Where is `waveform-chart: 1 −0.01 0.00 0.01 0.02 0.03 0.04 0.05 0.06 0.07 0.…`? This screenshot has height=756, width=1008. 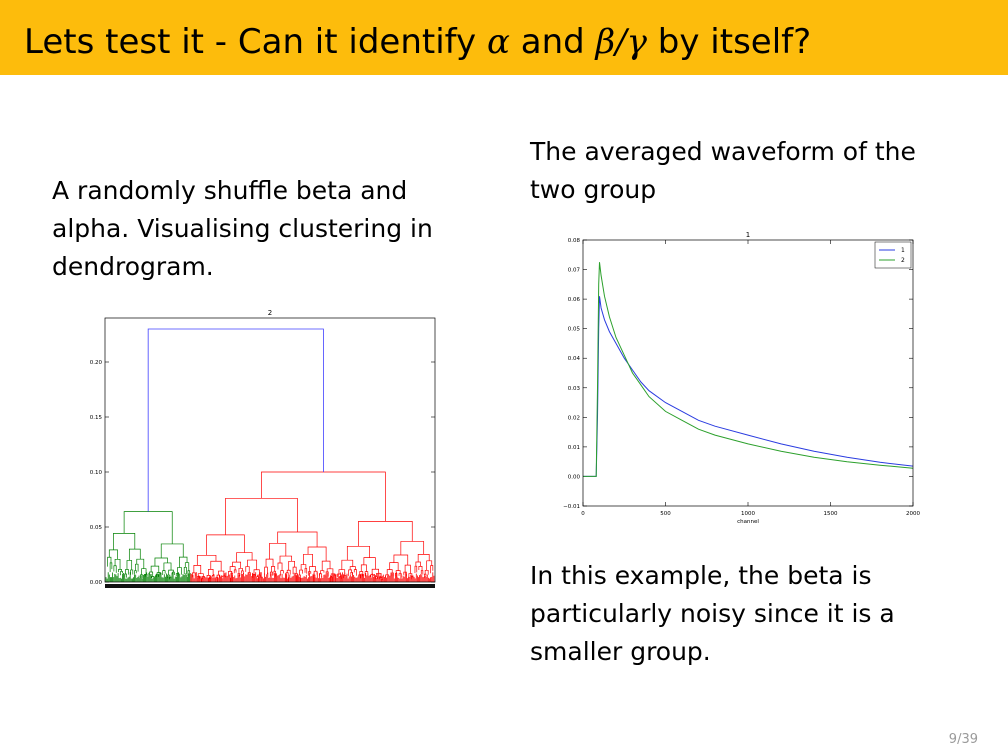
waveform-chart: 1 −0.01 0.00 0.01 0.02 0.03 0.04 0.05 0.06 0.07 0.… is located at coordinates (741, 378).